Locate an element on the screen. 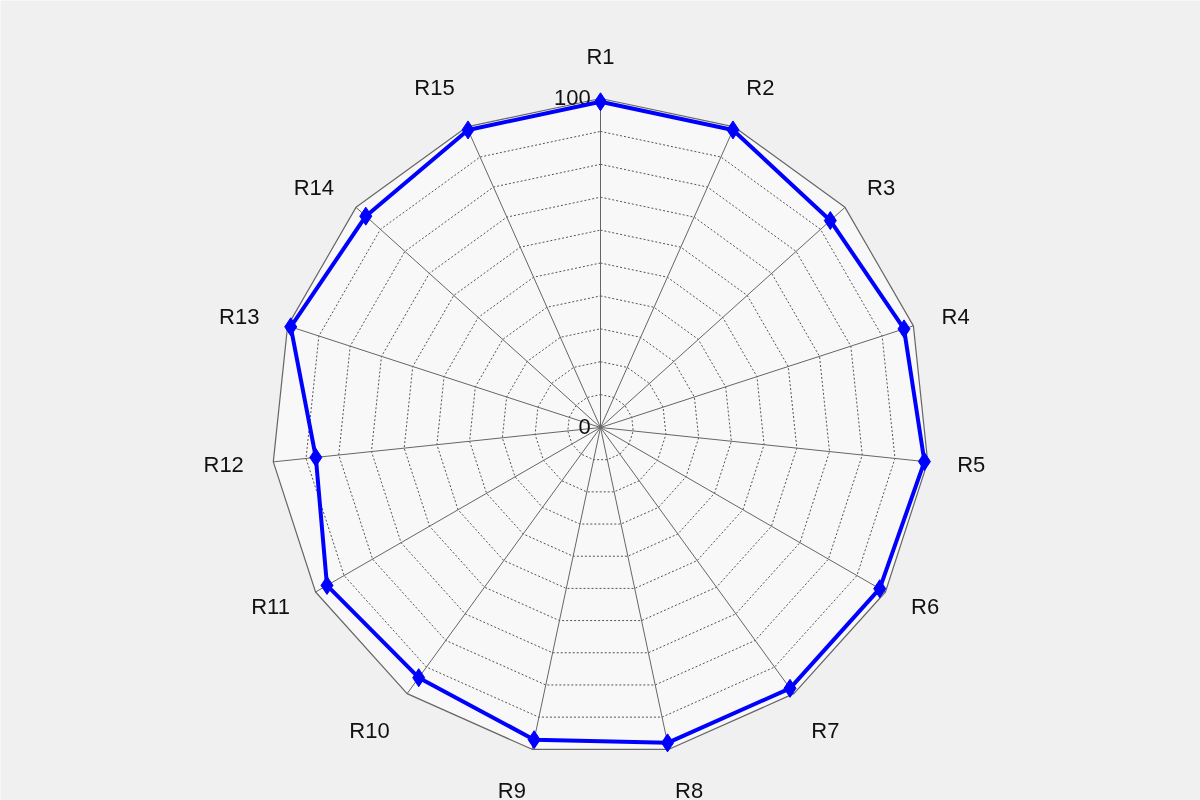  spoke-label: R4 is located at coordinates (955, 317).